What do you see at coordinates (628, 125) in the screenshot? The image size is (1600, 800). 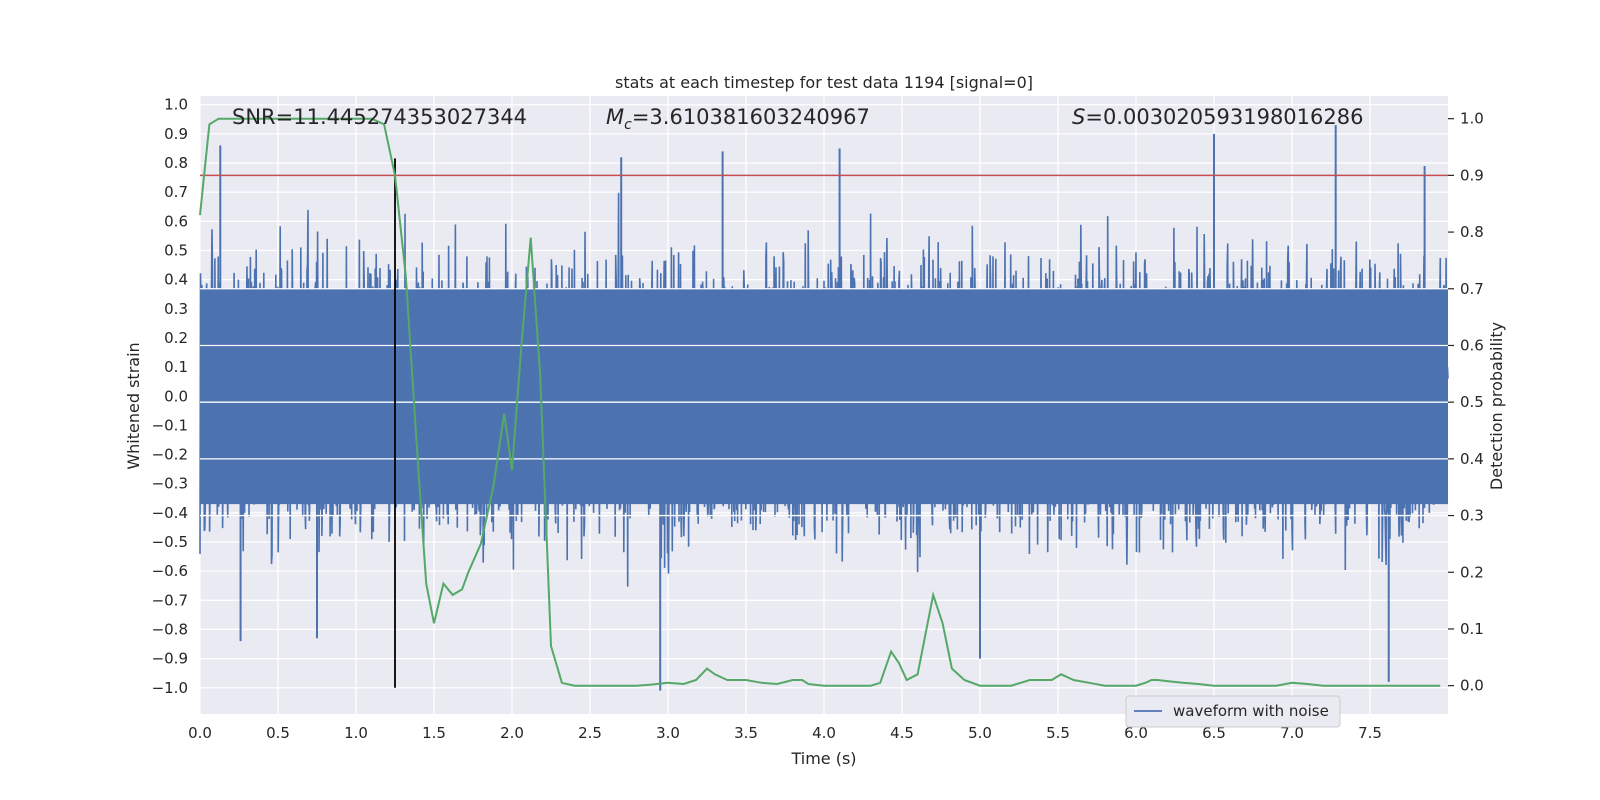 I see `chirp-mass-subscript: c` at bounding box center [628, 125].